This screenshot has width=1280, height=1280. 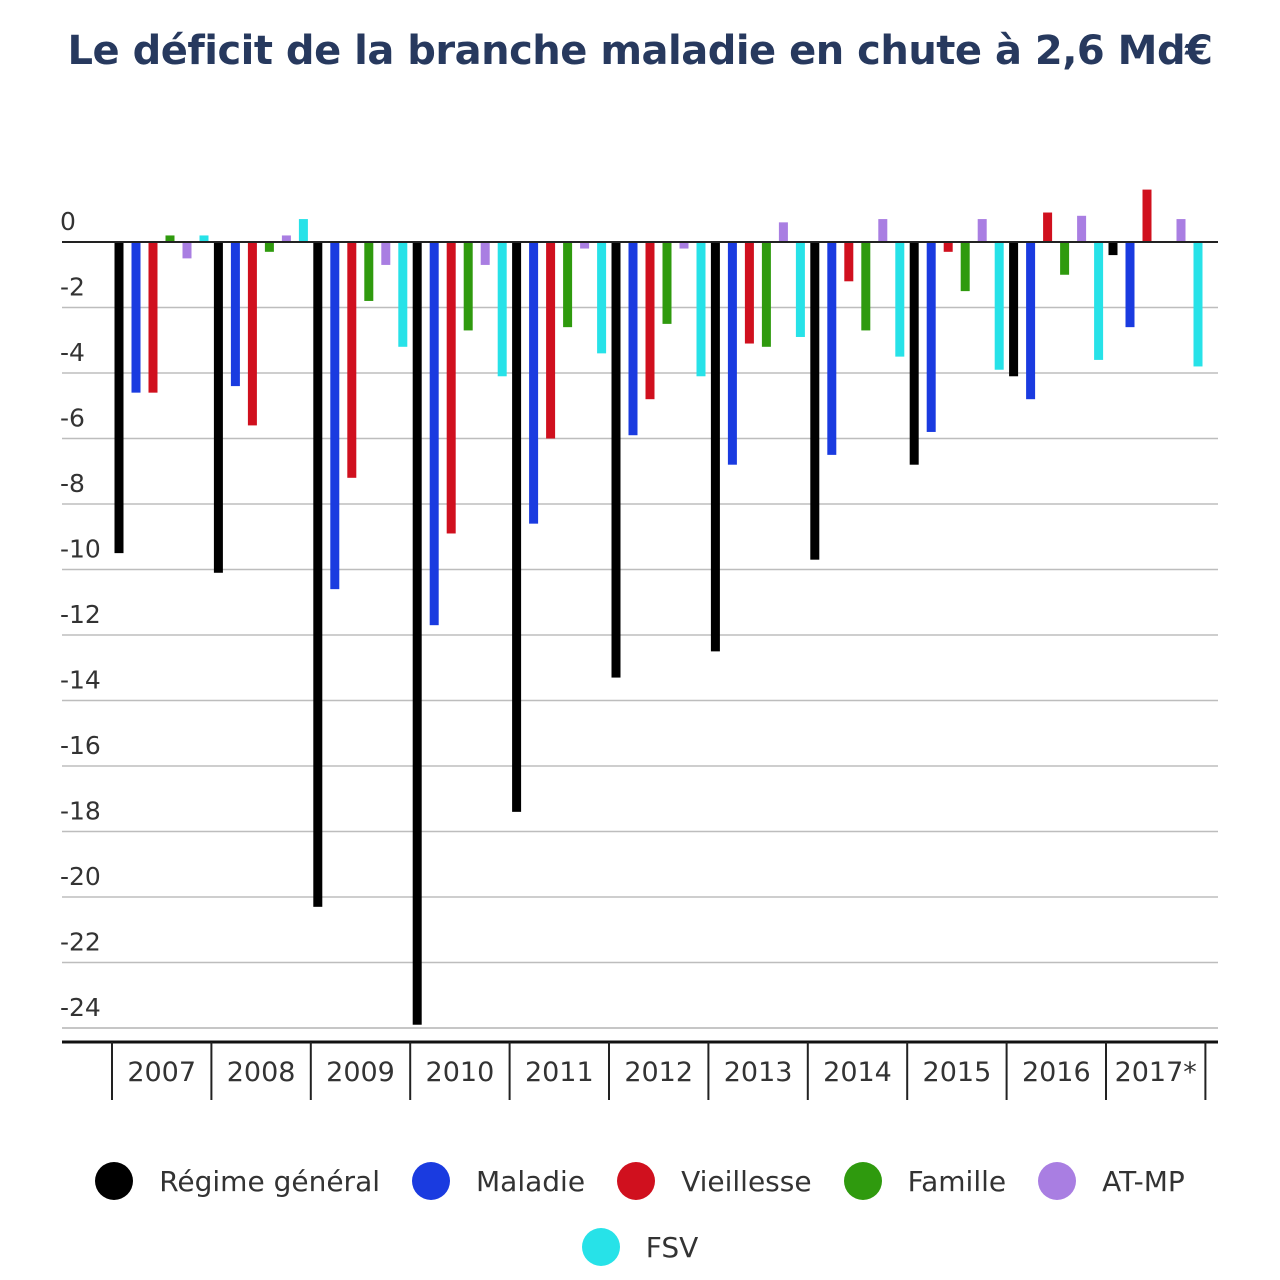 I want to click on legend-item: Régime général, so click(x=237, y=1181).